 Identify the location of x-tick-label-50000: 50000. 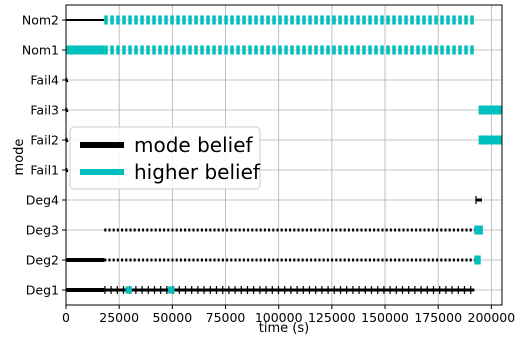
(172, 317).